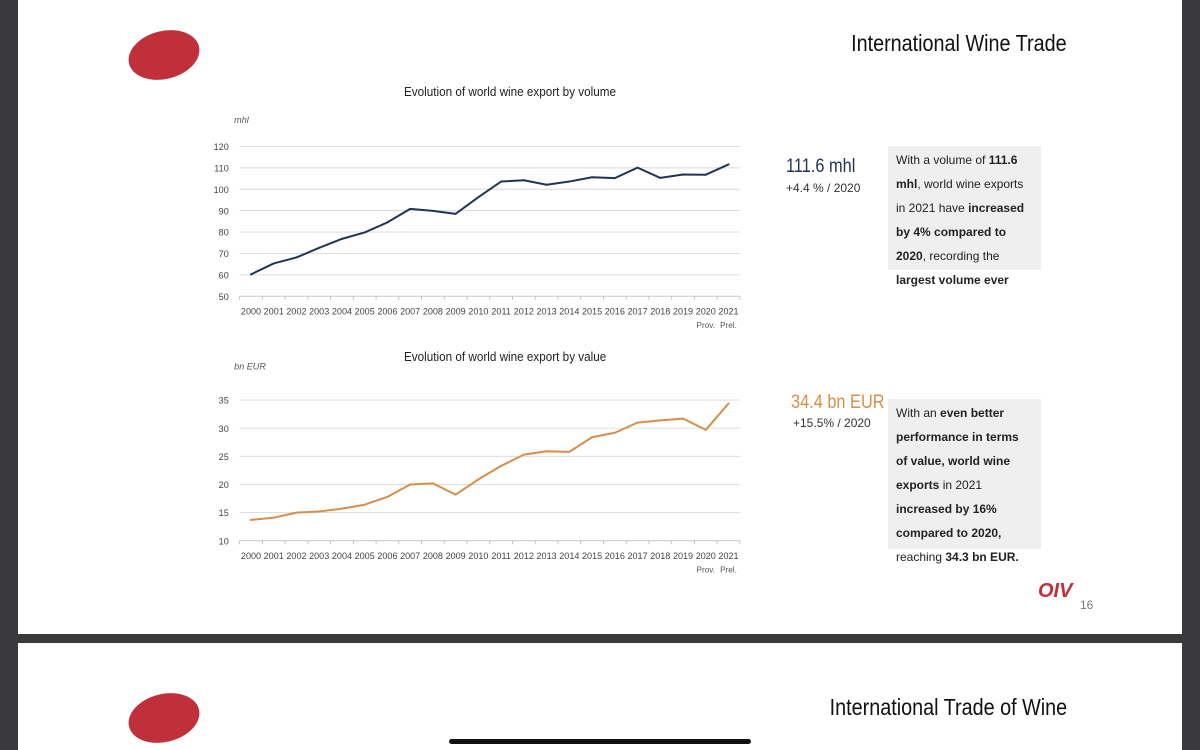 This screenshot has width=1200, height=750. I want to click on data-point-2019, so click(683, 174).